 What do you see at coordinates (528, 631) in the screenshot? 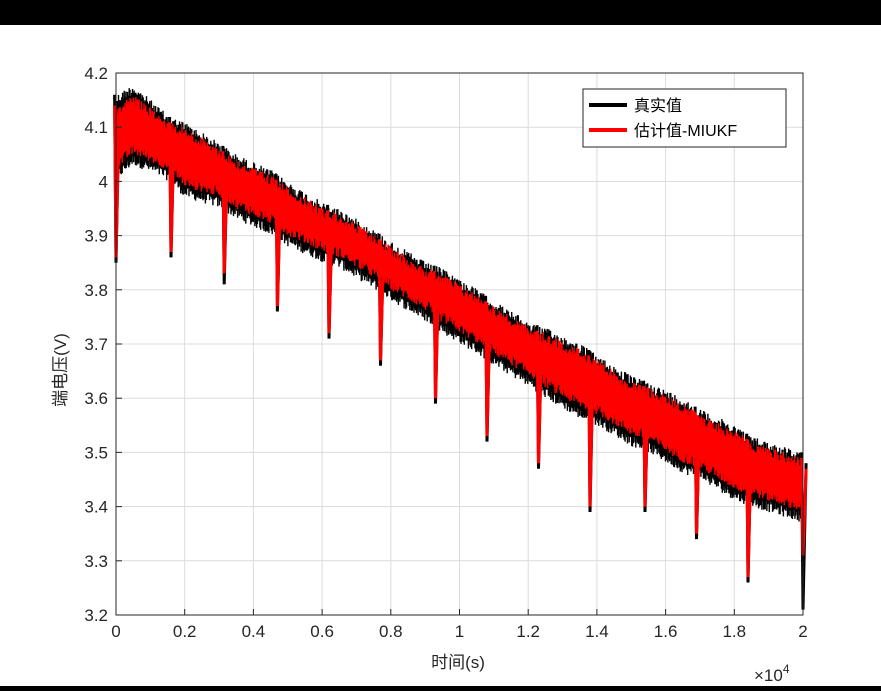
I see `x-tick-label: 1.2` at bounding box center [528, 631].